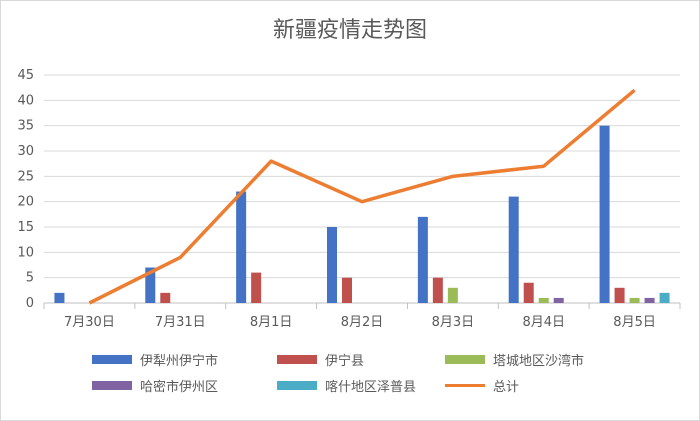 The width and height of the screenshot is (700, 421). I want to click on y-tick-label: 5, so click(30, 278).